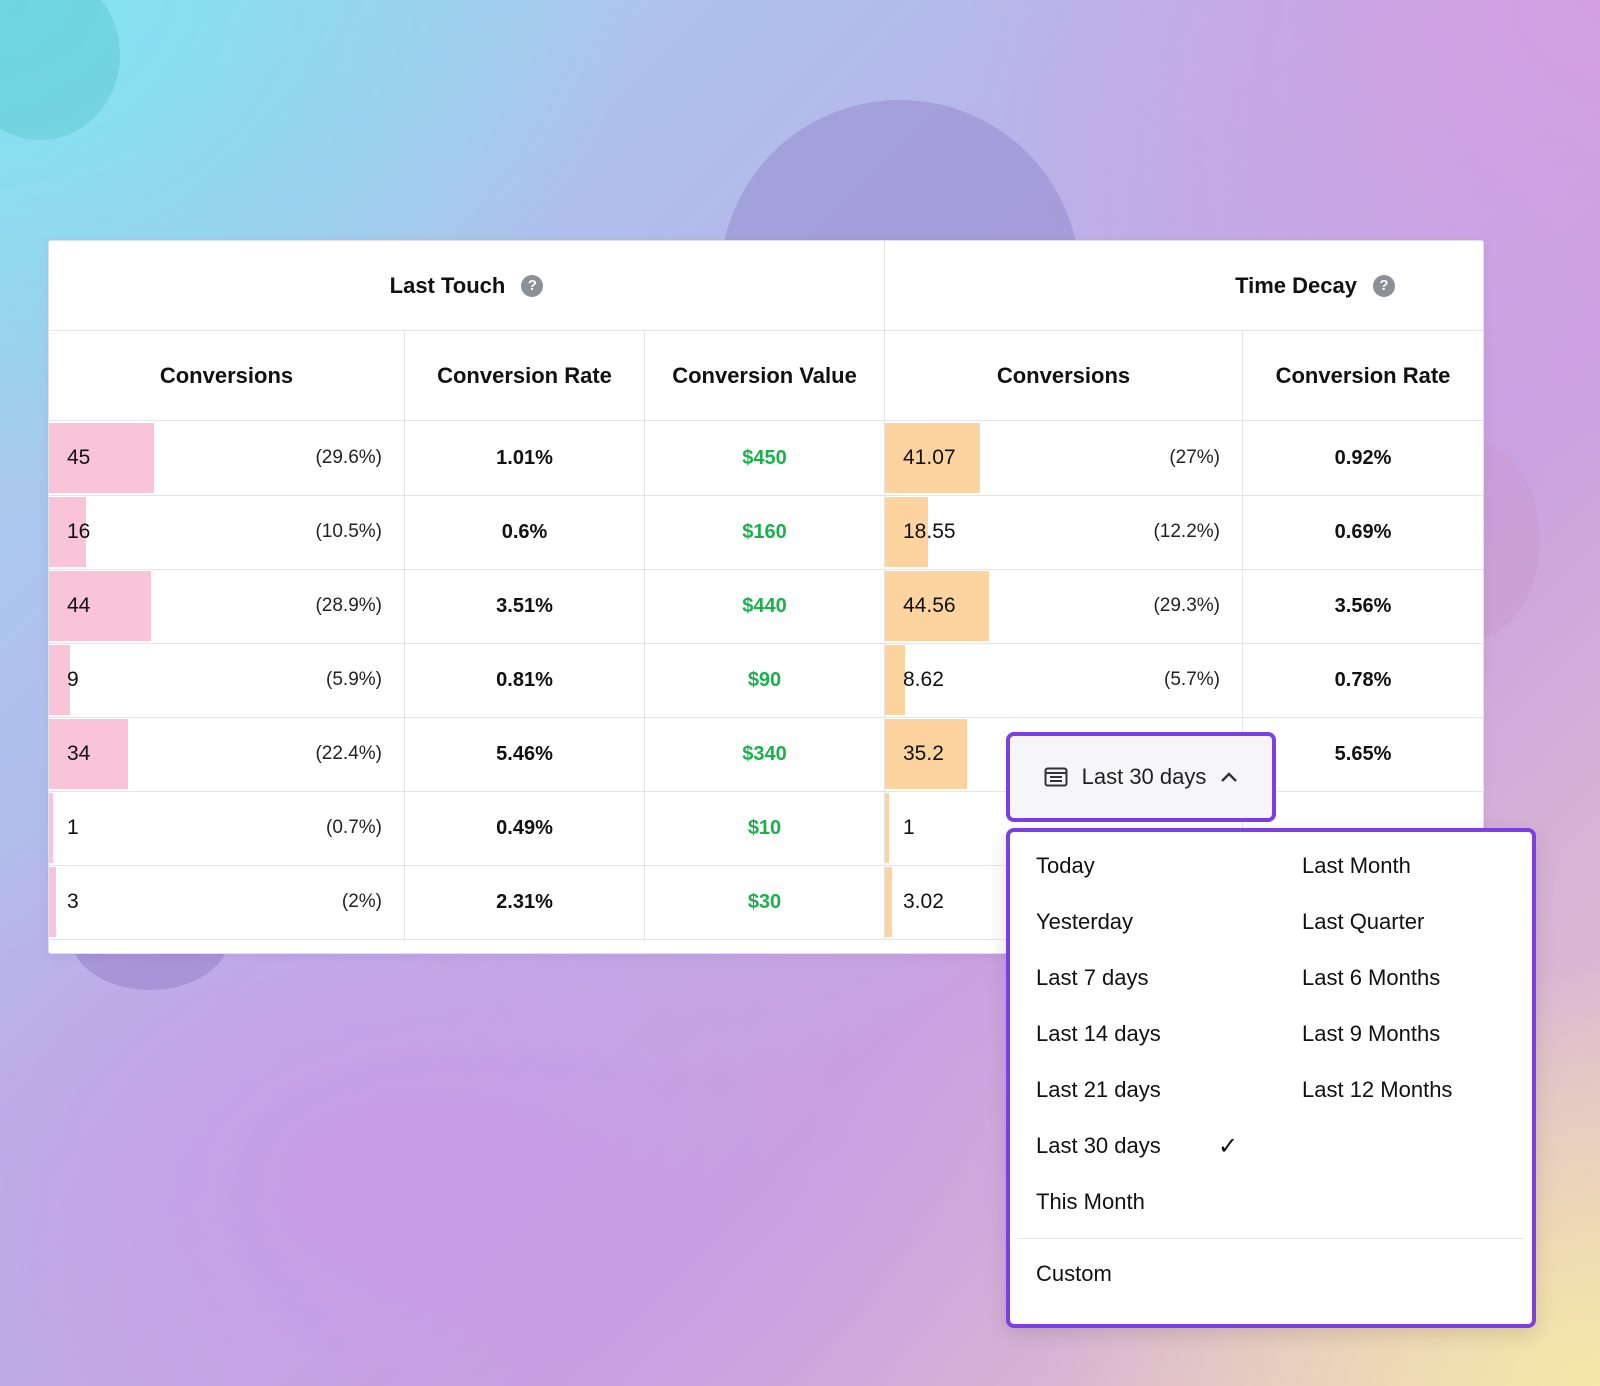  Describe the element at coordinates (923, 901) in the screenshot. I see `td-conversions-value: 3.02` at that location.